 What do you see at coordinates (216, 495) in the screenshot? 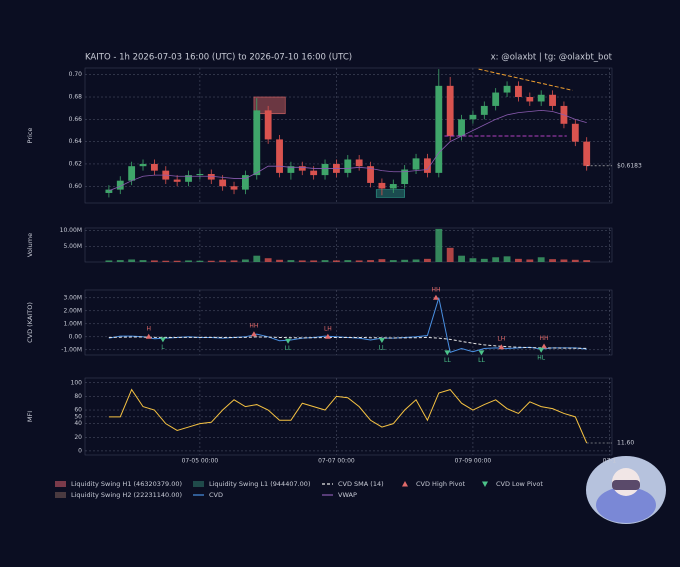
I see `legend-label: CVD` at bounding box center [216, 495].